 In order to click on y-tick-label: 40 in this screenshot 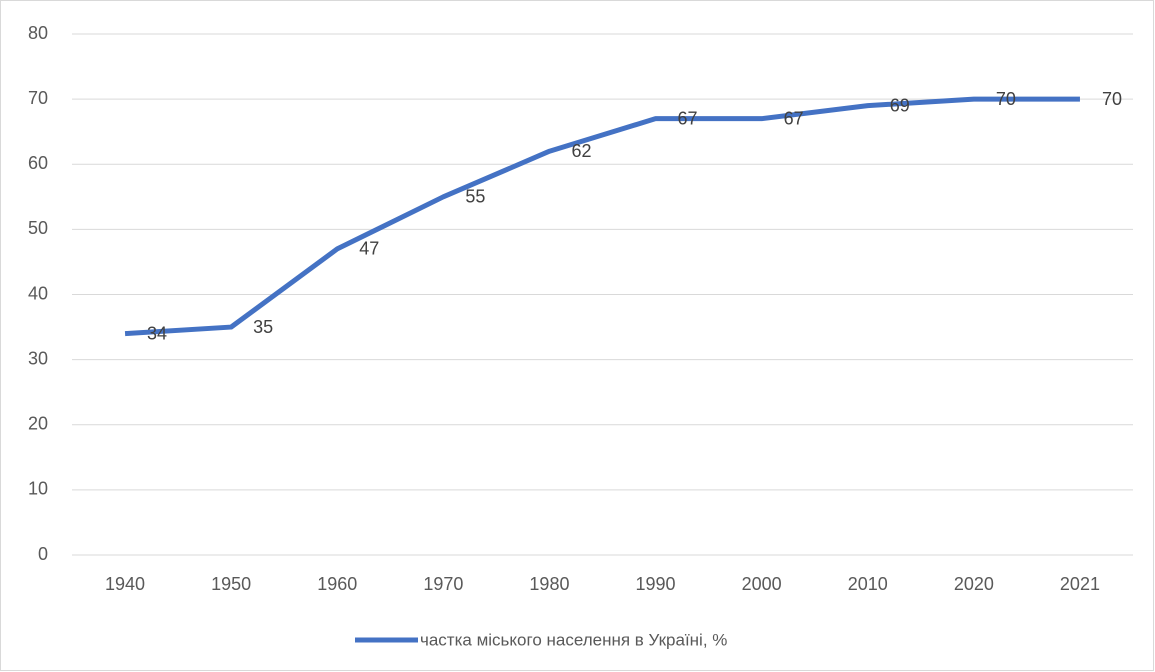, I will do `click(38, 293)`.